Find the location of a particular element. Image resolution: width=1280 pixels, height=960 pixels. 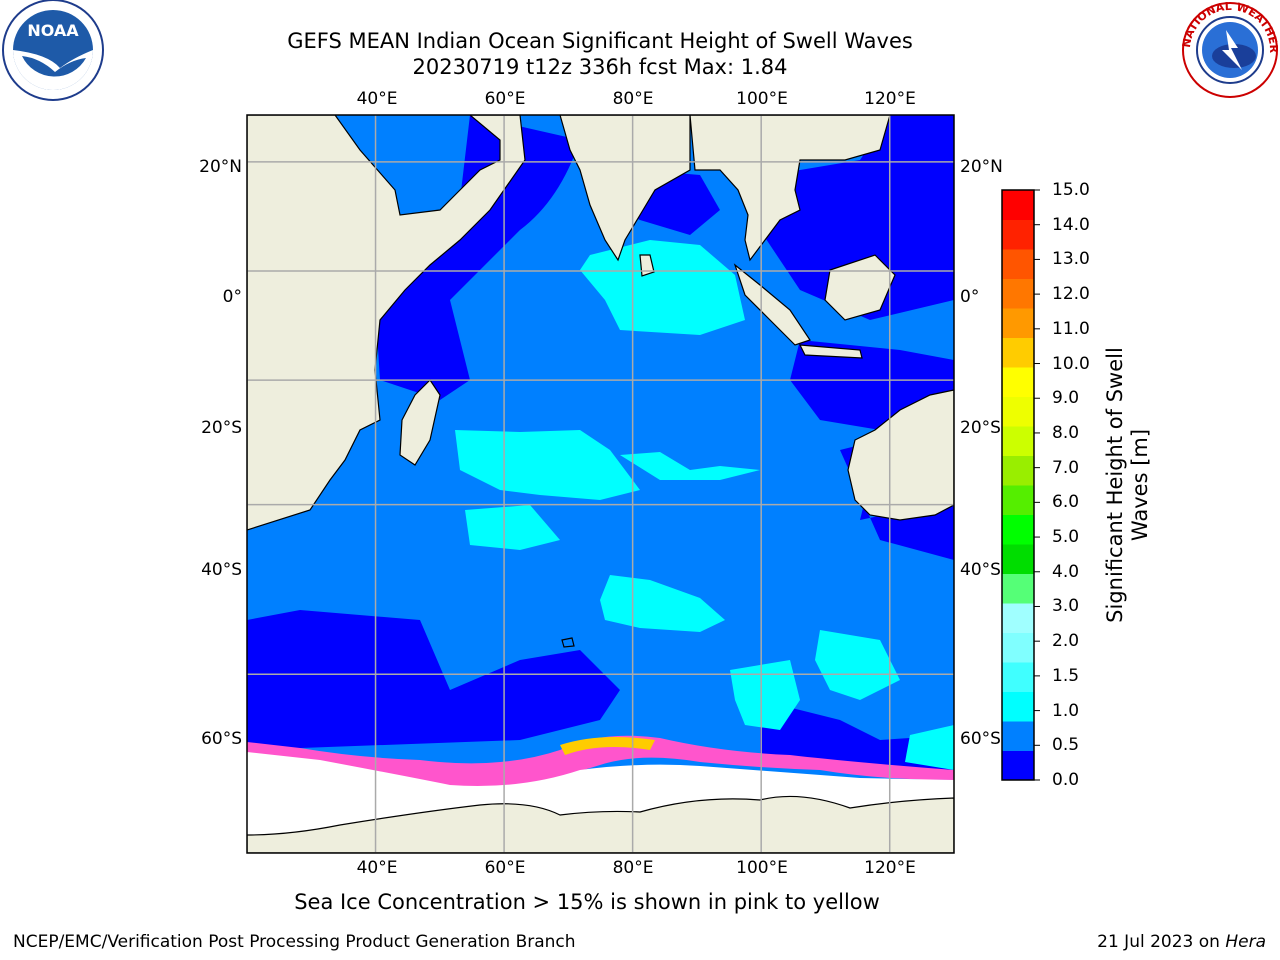

lat-label-left: 0° is located at coordinates (232, 297).